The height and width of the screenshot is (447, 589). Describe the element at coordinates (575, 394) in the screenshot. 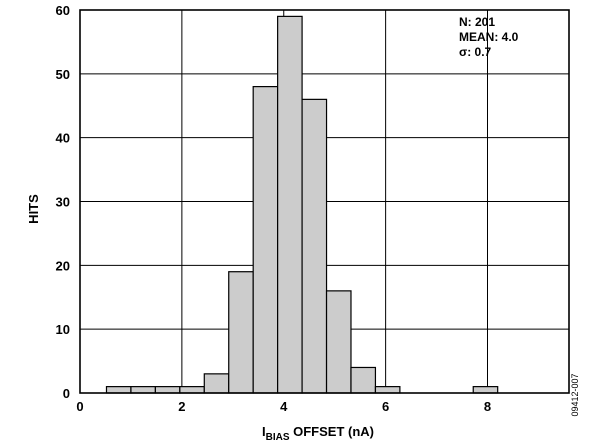

I see `figure-id: 09412-007` at that location.